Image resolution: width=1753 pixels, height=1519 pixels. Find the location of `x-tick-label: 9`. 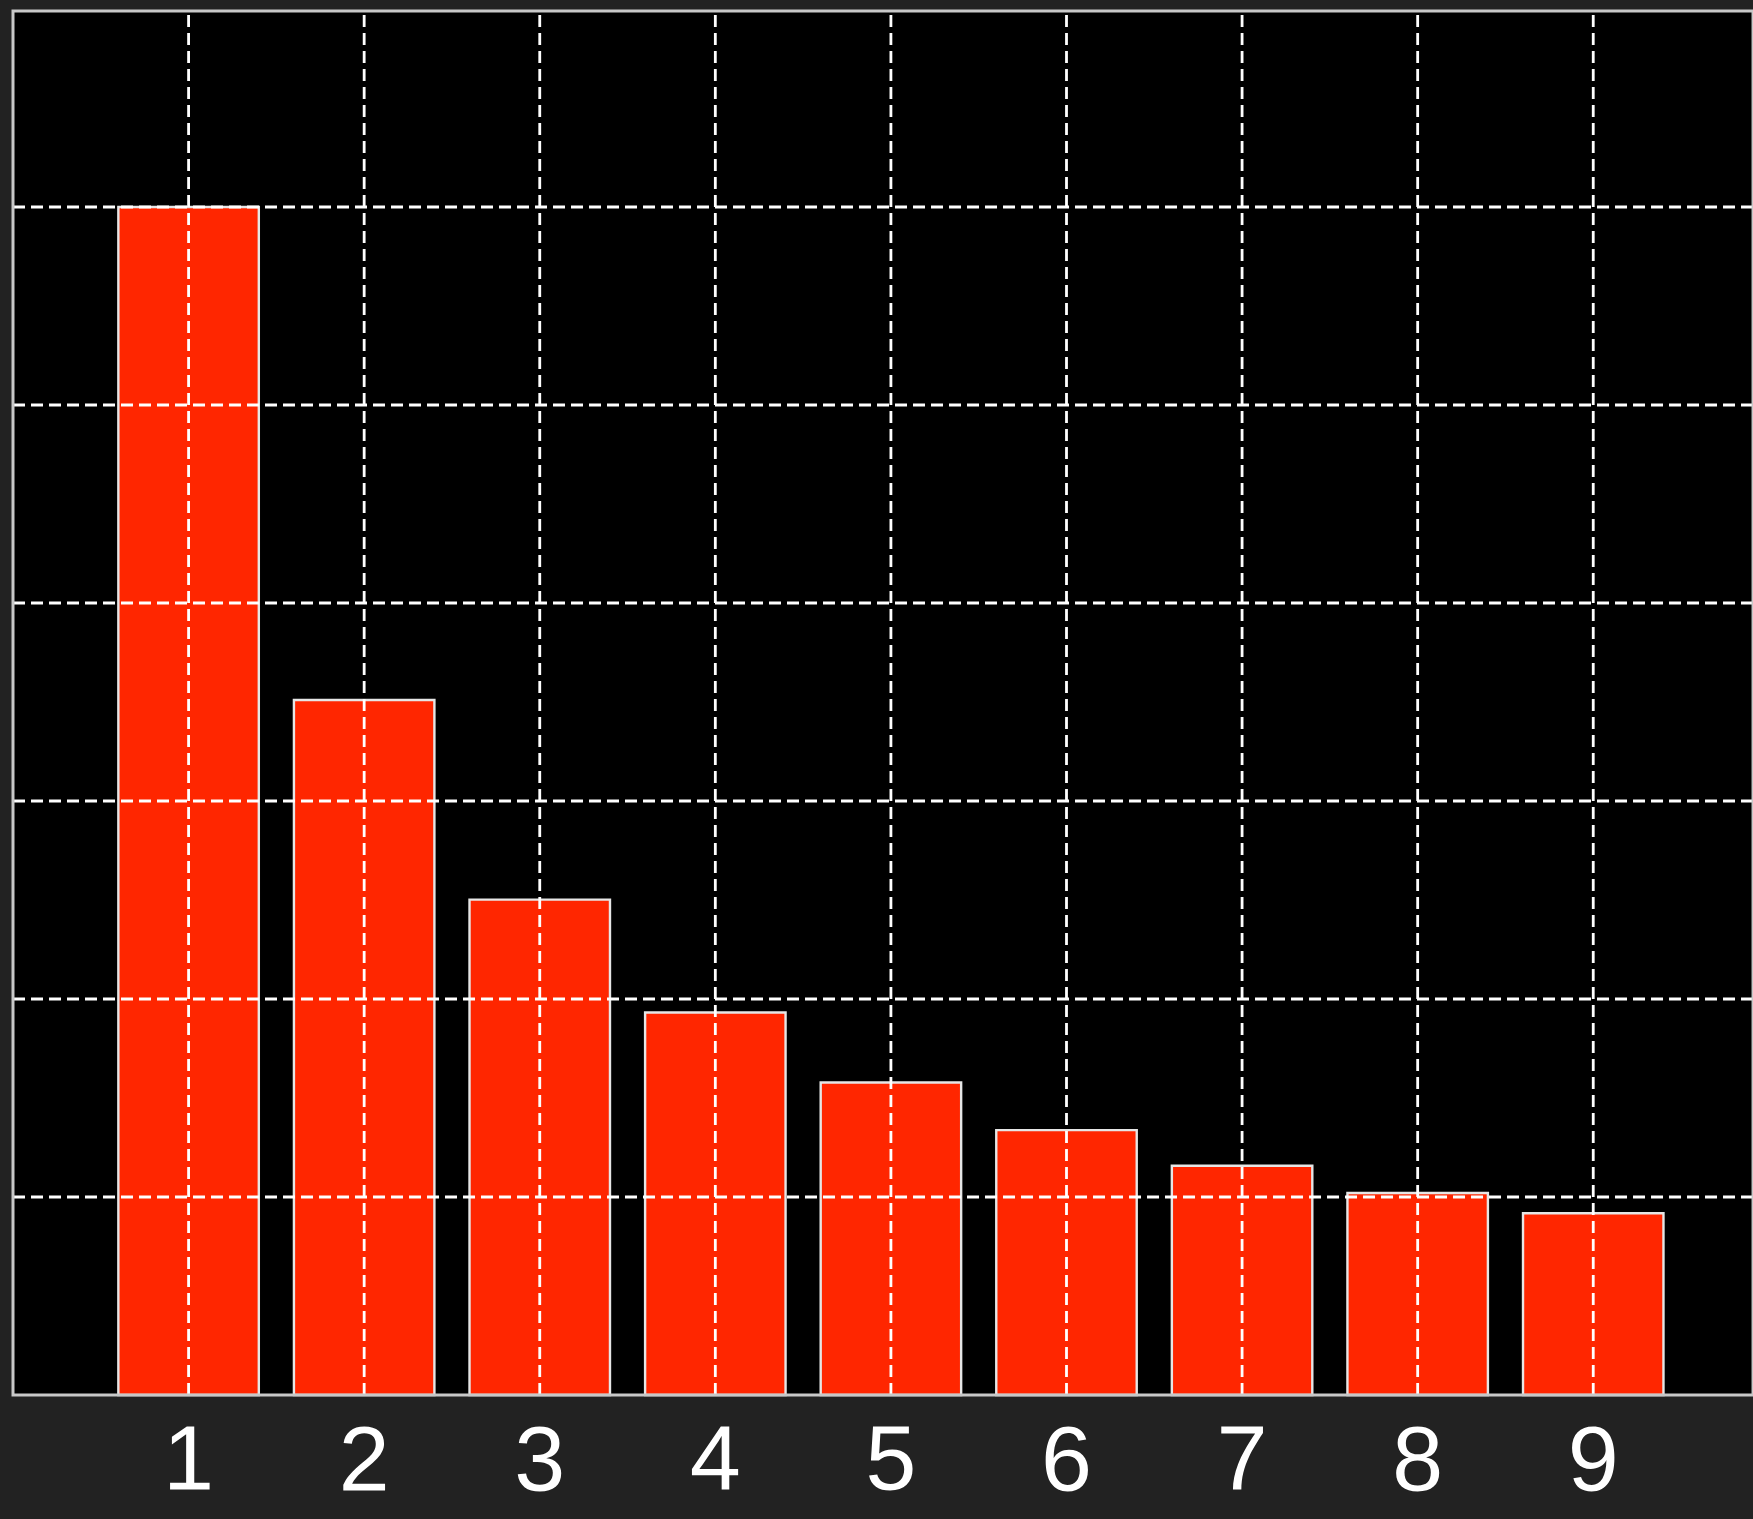

x-tick-label: 9 is located at coordinates (1593, 1459).